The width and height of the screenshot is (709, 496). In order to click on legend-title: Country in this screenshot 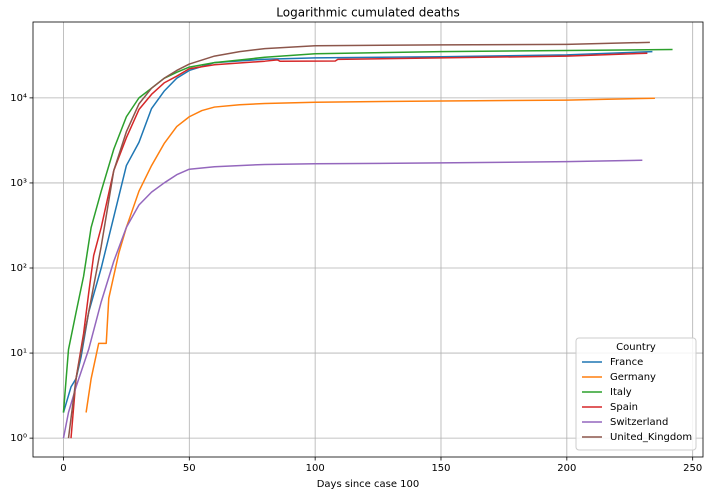, I will do `click(636, 347)`.